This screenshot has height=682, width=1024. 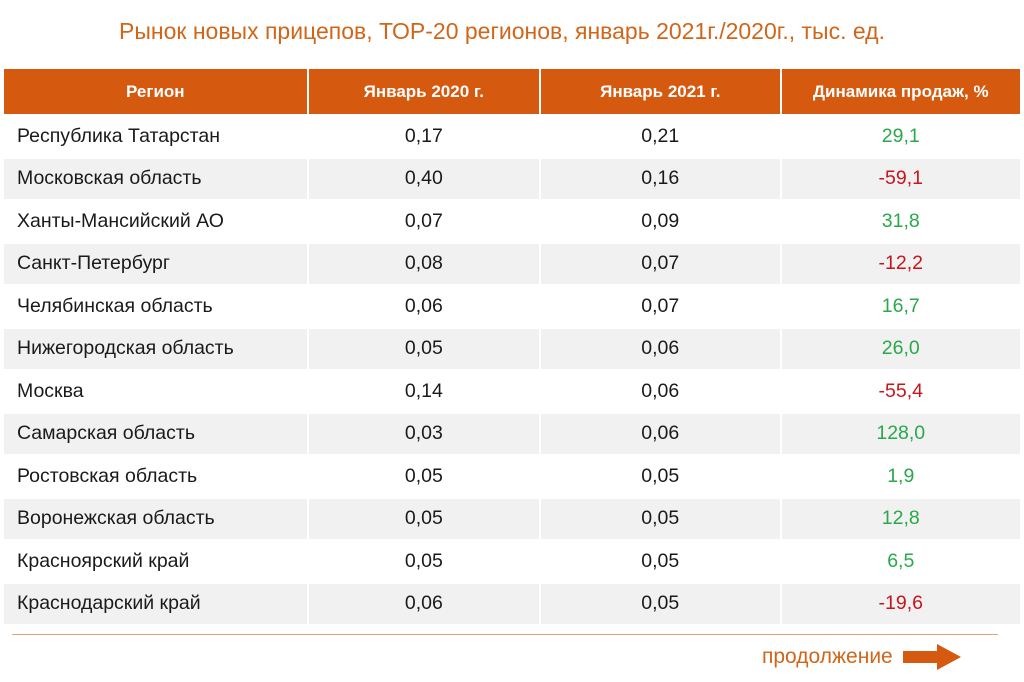 What do you see at coordinates (155, 476) in the screenshot?
I see `cell-region: Ростовская область` at bounding box center [155, 476].